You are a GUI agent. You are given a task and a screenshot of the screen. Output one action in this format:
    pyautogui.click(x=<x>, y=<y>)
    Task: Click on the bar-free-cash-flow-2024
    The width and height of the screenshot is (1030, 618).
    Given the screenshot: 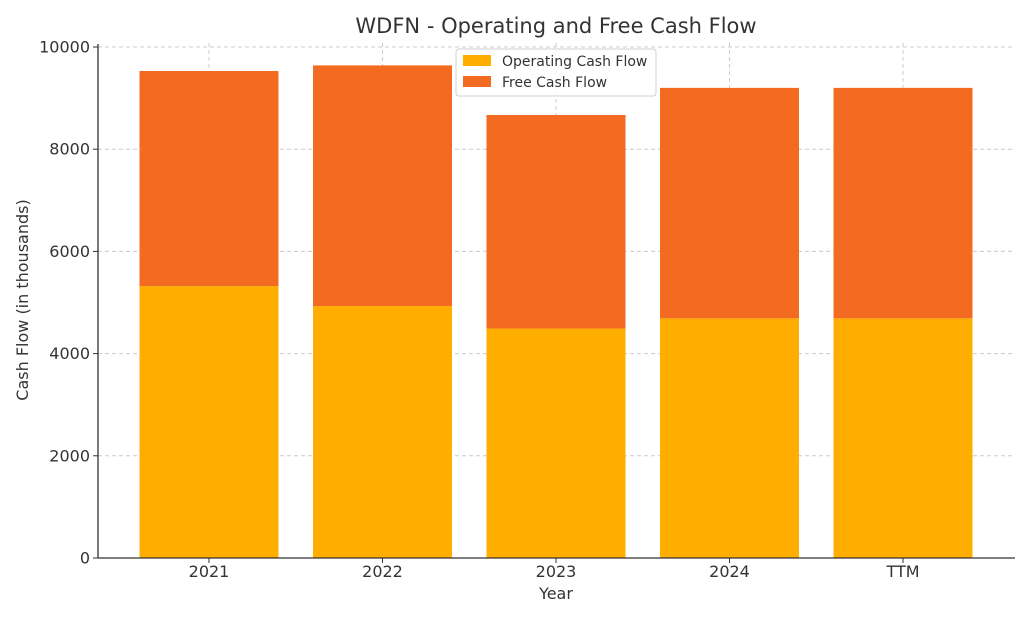 What is the action you would take?
    pyautogui.click(x=729, y=203)
    